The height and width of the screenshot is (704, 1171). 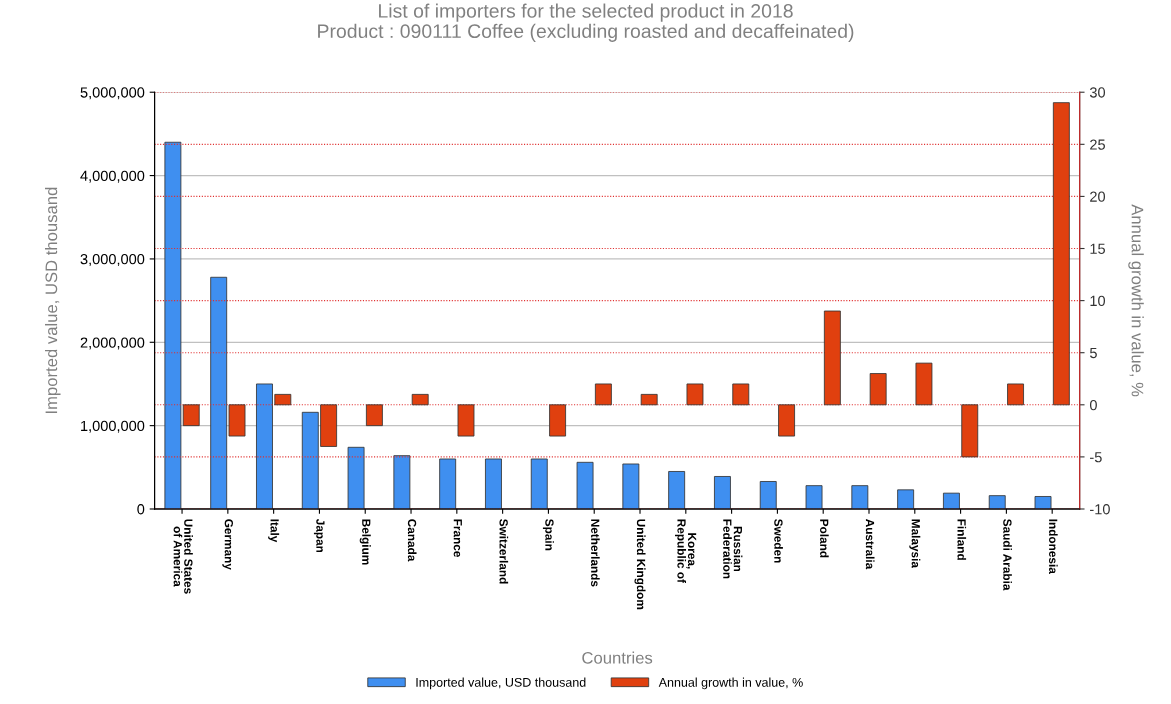 I want to click on x-tick-label: Switzerland, so click(x=504, y=551).